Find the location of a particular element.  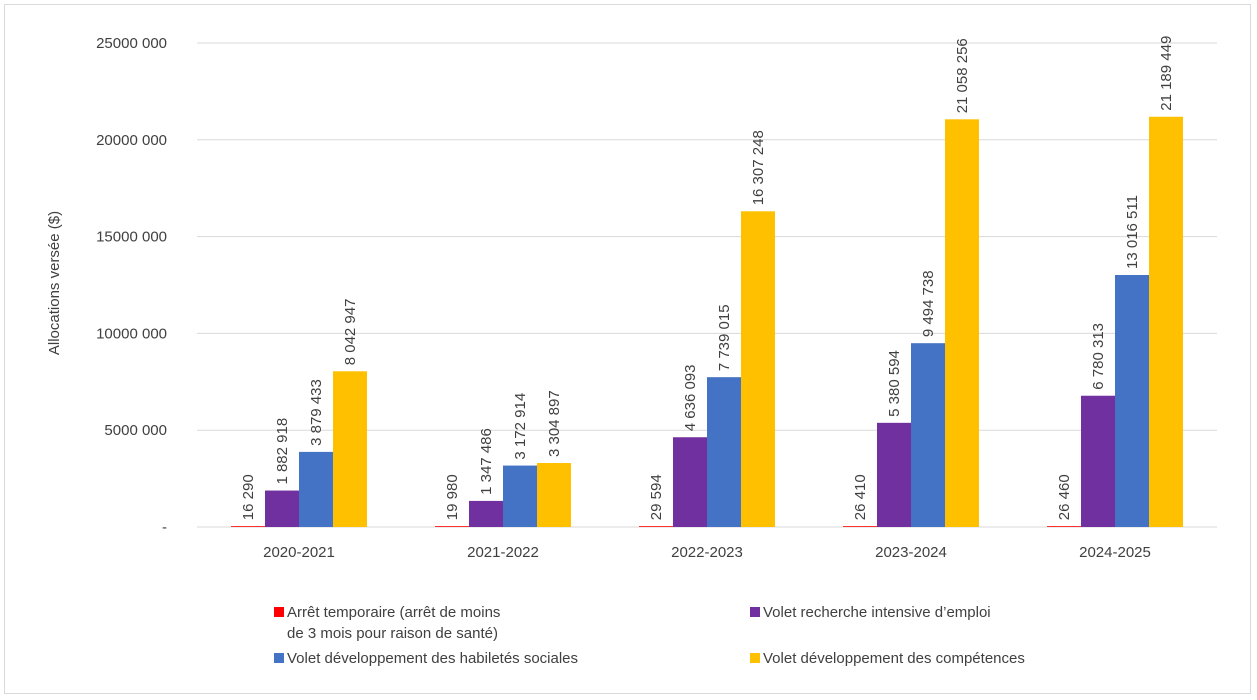

legend-label: Arrêt temporaire (arrêt de moins is located at coordinates (393, 612).